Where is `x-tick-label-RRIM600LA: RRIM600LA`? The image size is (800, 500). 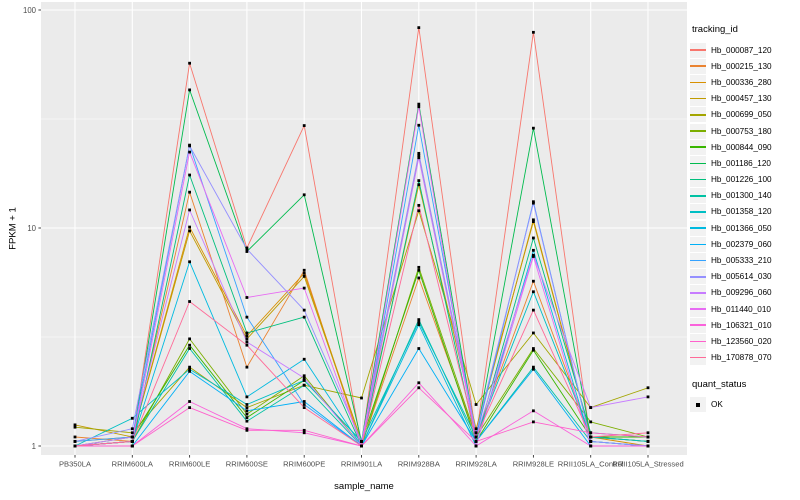 x-tick-label-RRIM600LA: RRIM600LA is located at coordinates (133, 464).